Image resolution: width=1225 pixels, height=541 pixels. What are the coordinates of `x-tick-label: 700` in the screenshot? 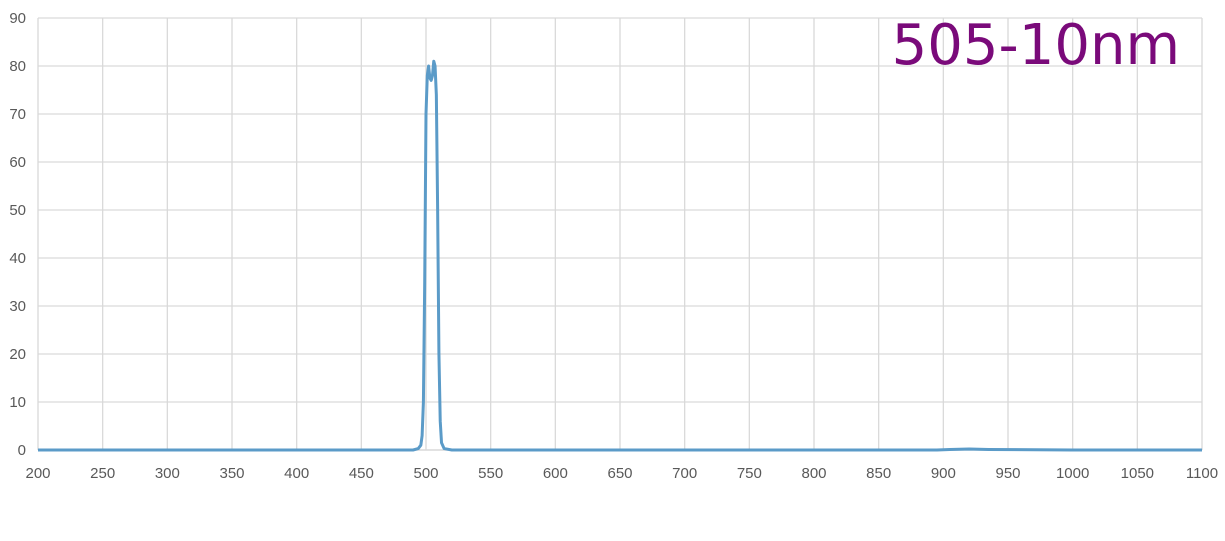 It's located at (684, 473).